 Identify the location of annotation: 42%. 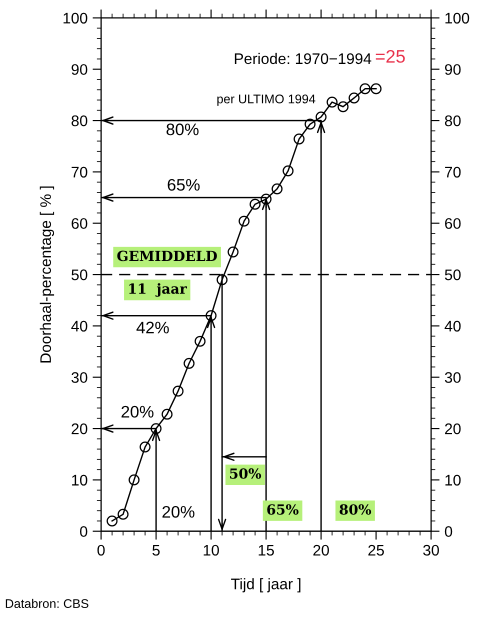
(152, 328).